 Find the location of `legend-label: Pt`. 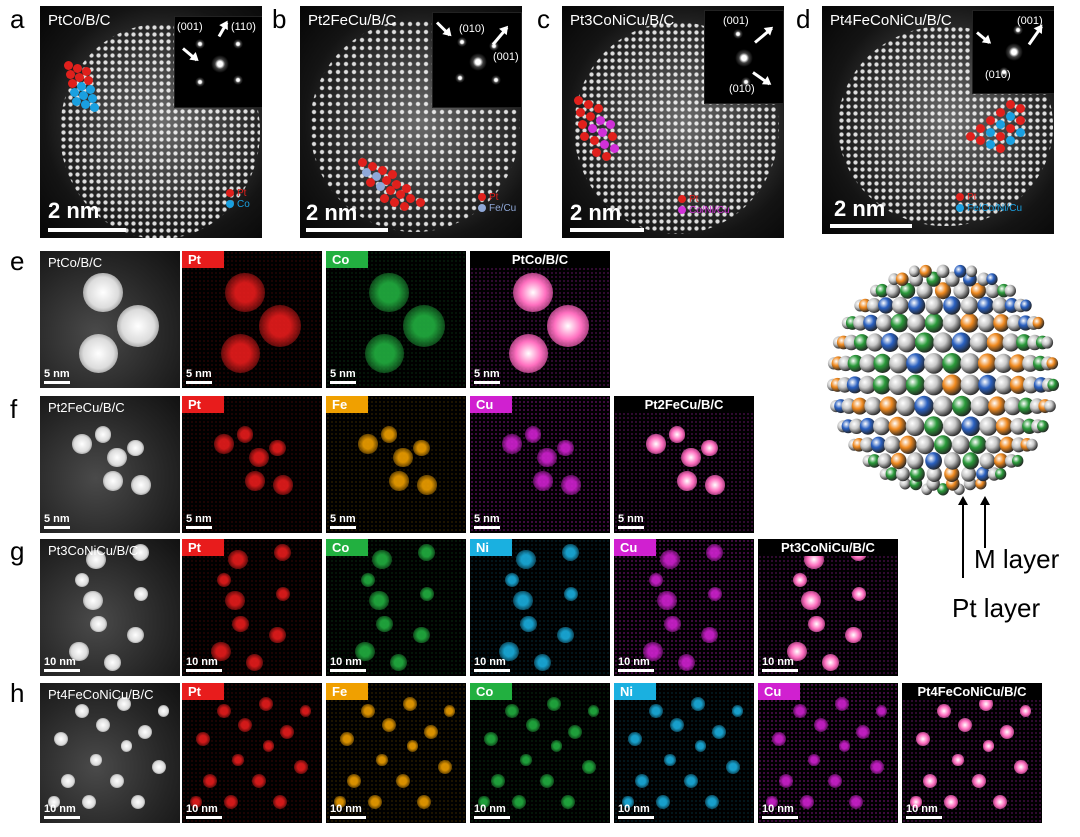

legend-label: Pt is located at coordinates (694, 199).